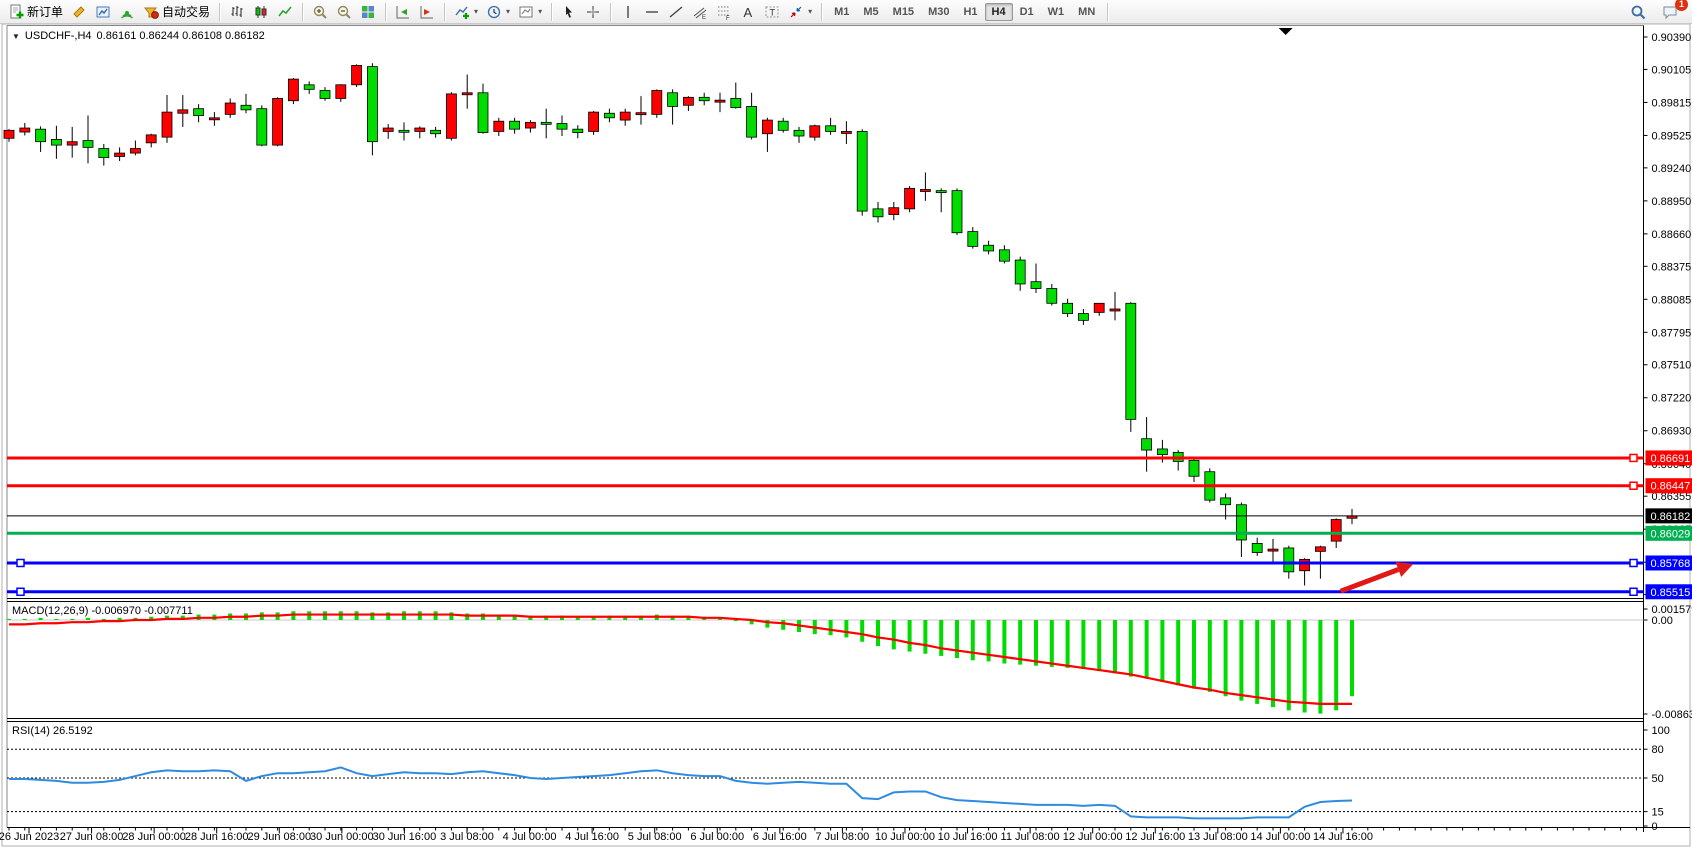 The image size is (1692, 849). What do you see at coordinates (403, 12) in the screenshot?
I see `auto-scroll-button` at bounding box center [403, 12].